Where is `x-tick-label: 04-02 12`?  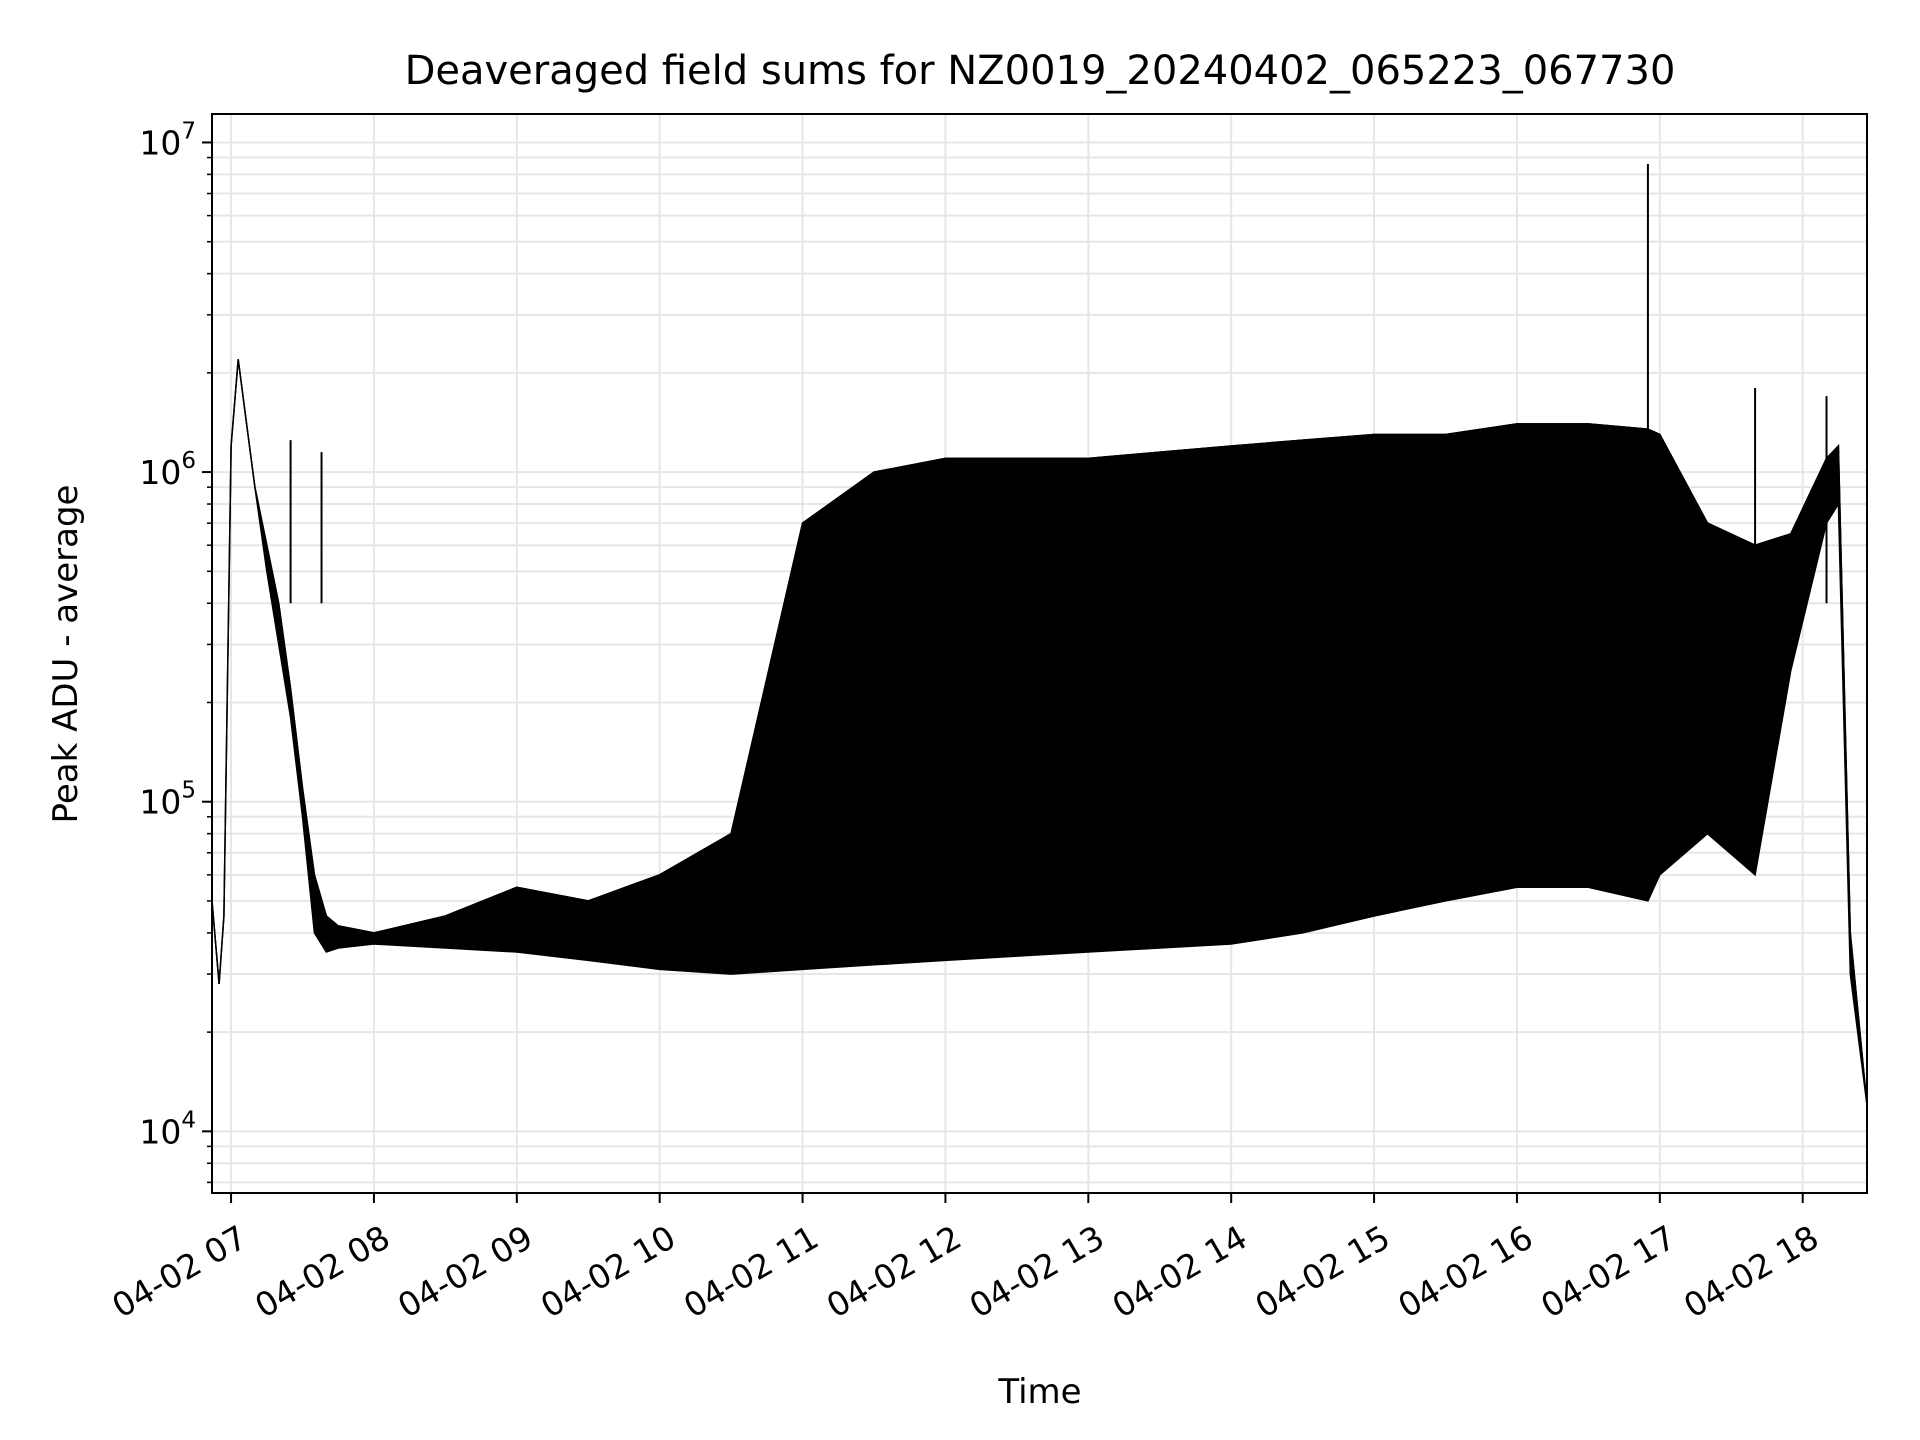
x-tick-label: 04-02 12 is located at coordinates (894, 1272).